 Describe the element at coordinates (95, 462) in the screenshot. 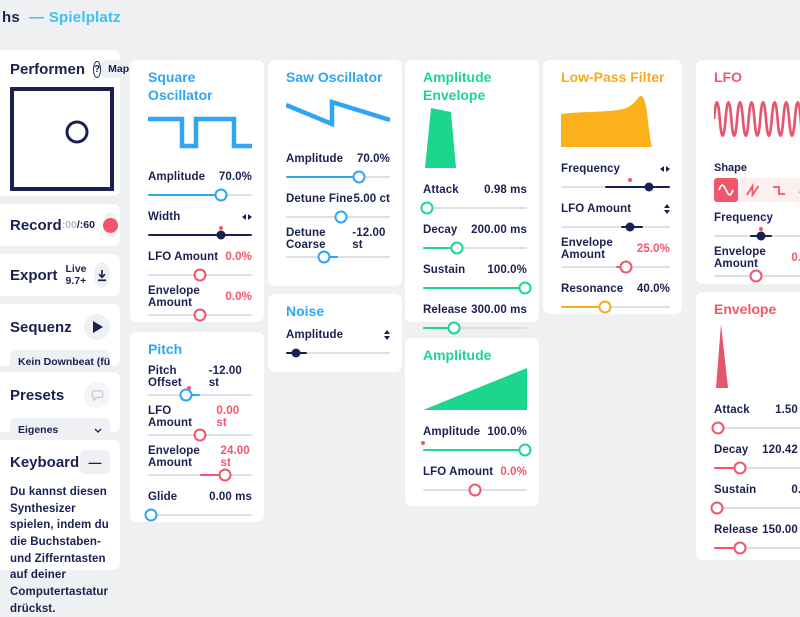

I see `collapse-button: —` at that location.